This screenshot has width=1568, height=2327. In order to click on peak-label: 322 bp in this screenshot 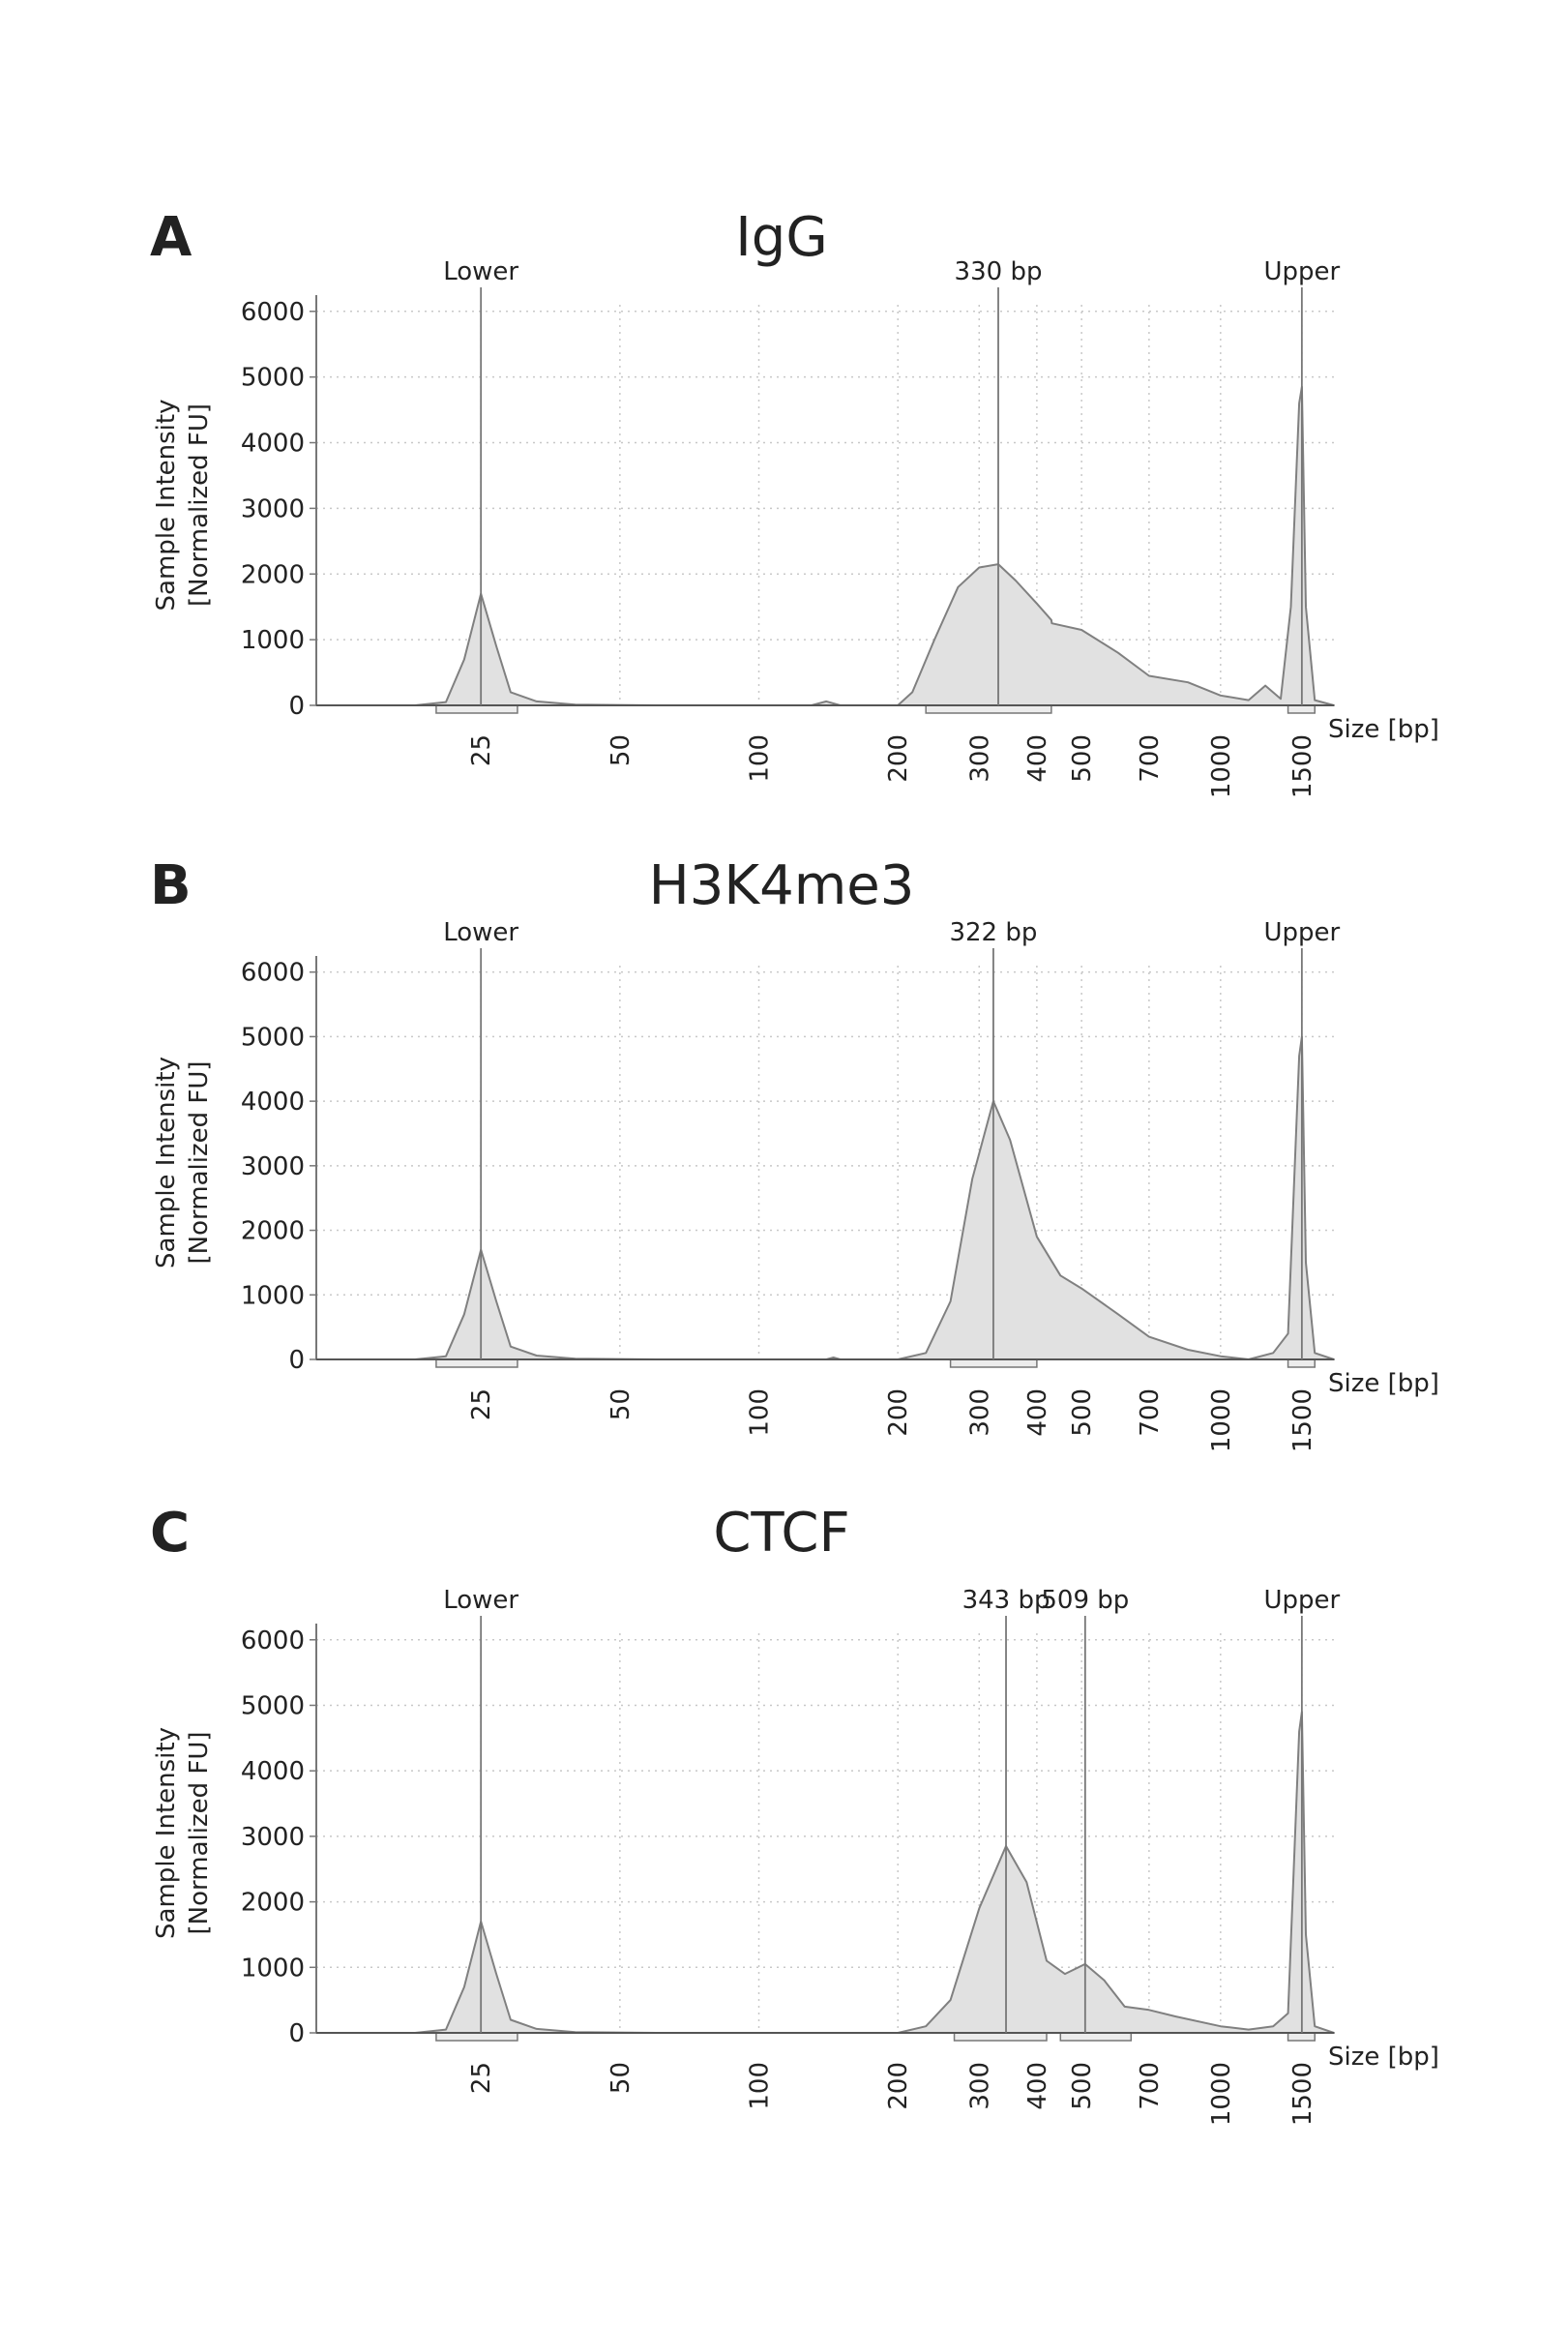, I will do `click(993, 933)`.